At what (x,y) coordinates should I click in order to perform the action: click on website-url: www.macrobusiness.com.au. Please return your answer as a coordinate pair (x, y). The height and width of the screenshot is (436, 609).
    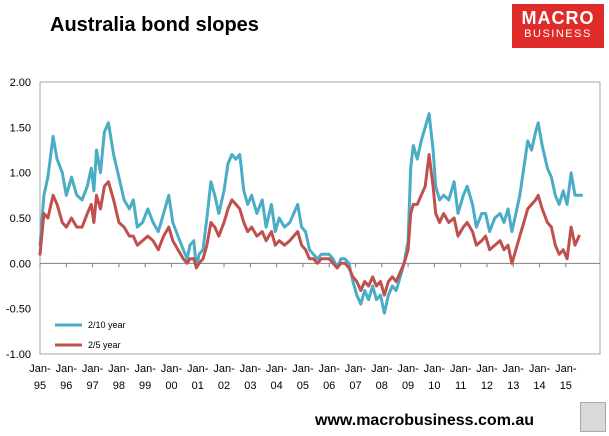
    Looking at the image, I should click on (425, 420).